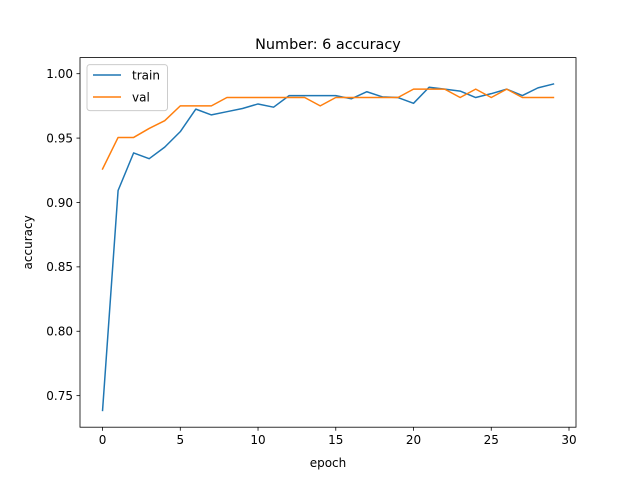  Describe the element at coordinates (59, 396) in the screenshot. I see `y-tick-label: 0.75` at that location.